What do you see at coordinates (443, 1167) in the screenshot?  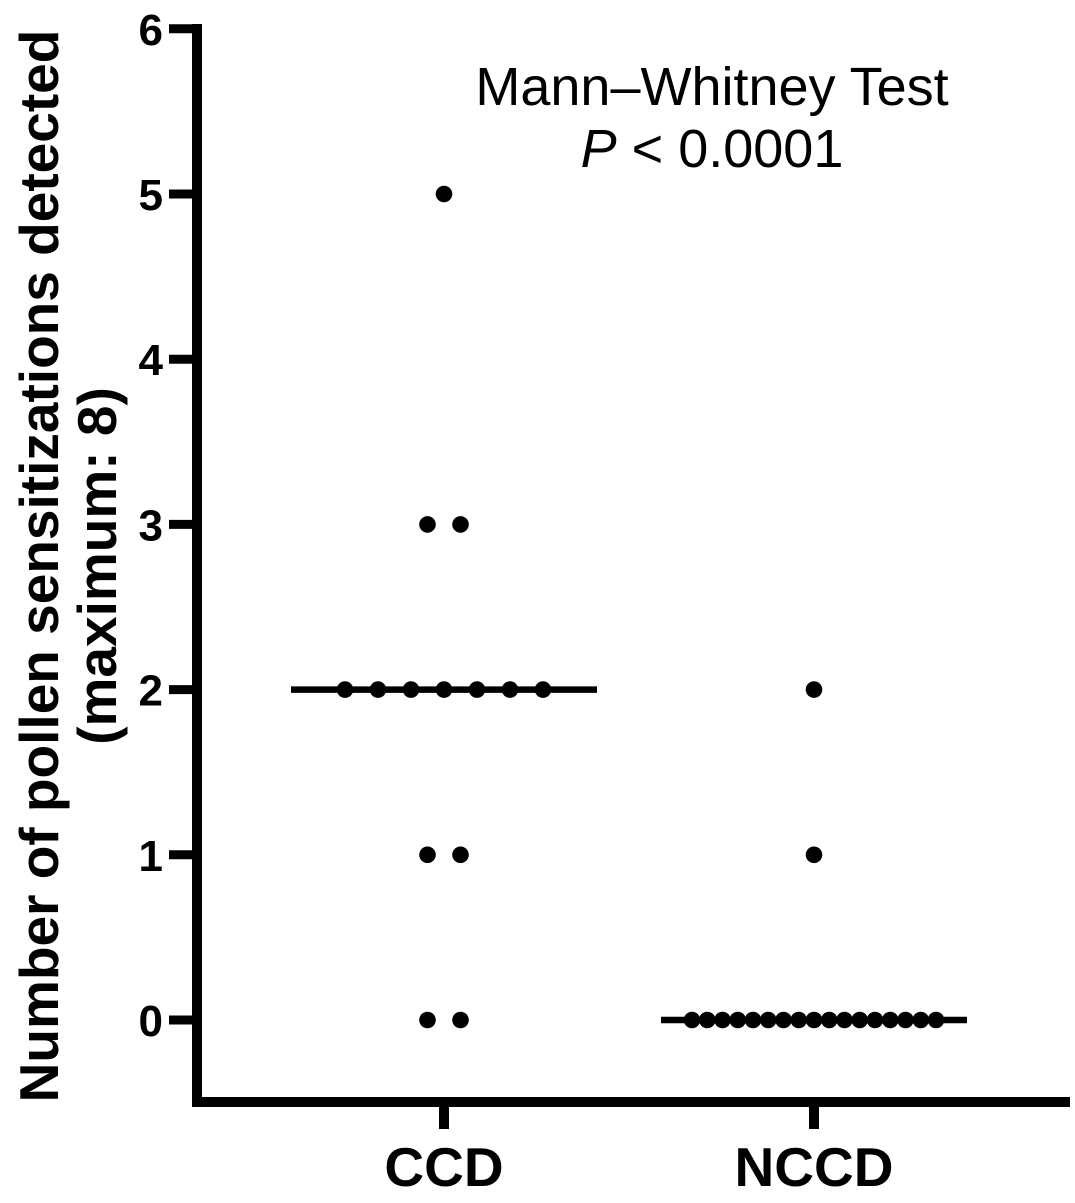 I see `category-label-ccd: CCD` at bounding box center [443, 1167].